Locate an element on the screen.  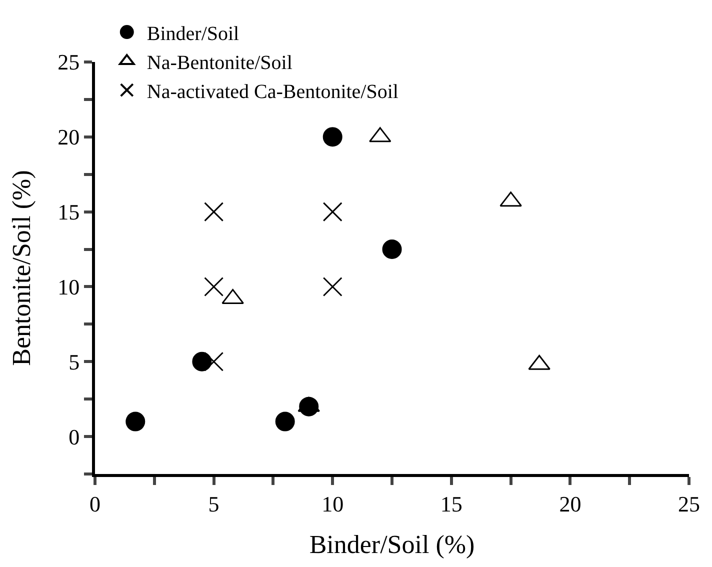
x-tick-label: 0 is located at coordinates (95, 503).